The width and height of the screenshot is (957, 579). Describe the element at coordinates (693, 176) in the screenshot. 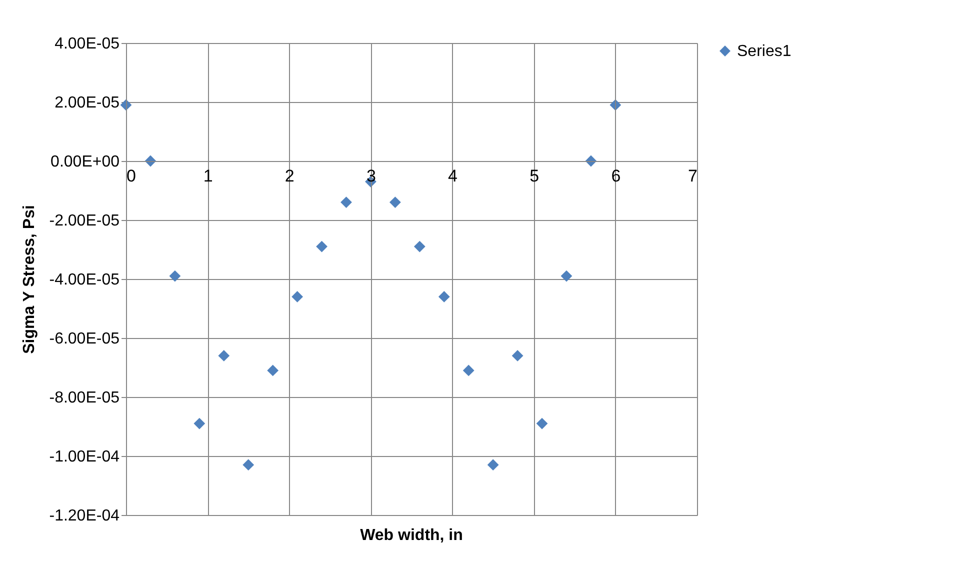

I see `x-tick-label: 7` at that location.